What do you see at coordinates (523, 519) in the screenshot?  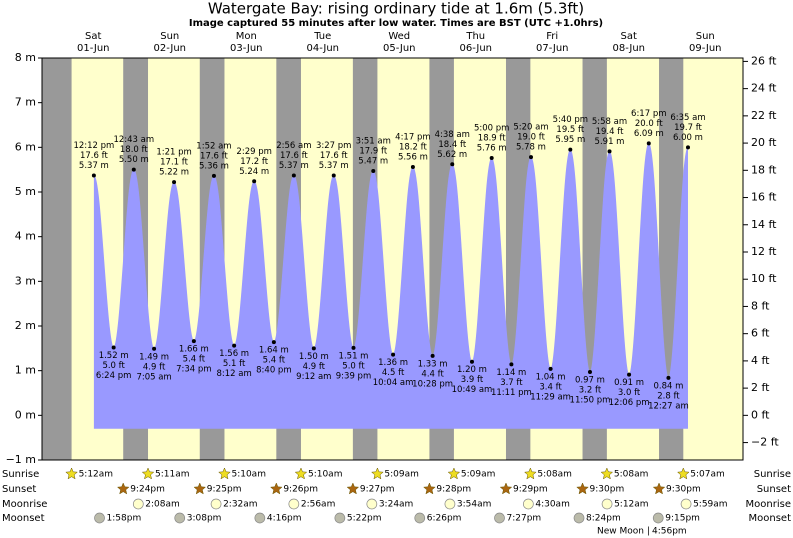 I see `moonset-time: 7:27pm` at bounding box center [523, 519].